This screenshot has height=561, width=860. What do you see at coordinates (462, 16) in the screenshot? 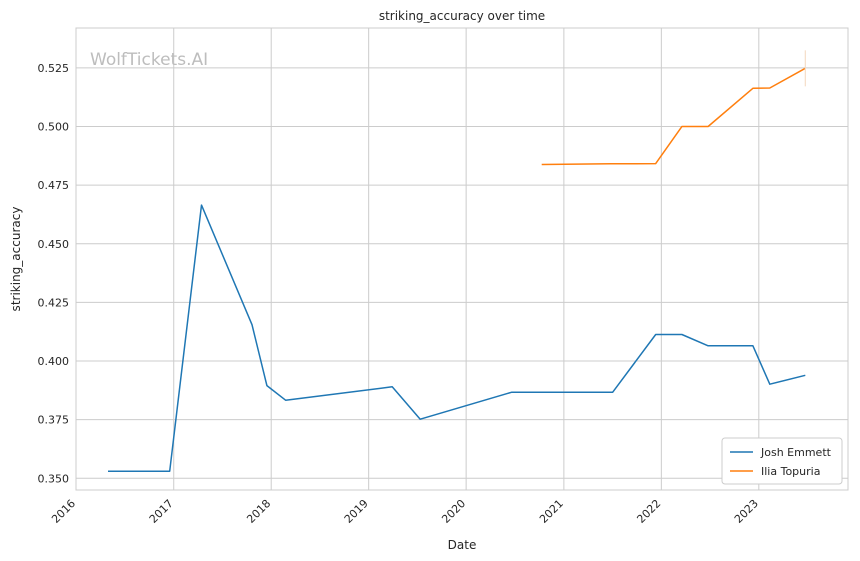
I see `chart-title: striking_accuracy over time` at bounding box center [462, 16].